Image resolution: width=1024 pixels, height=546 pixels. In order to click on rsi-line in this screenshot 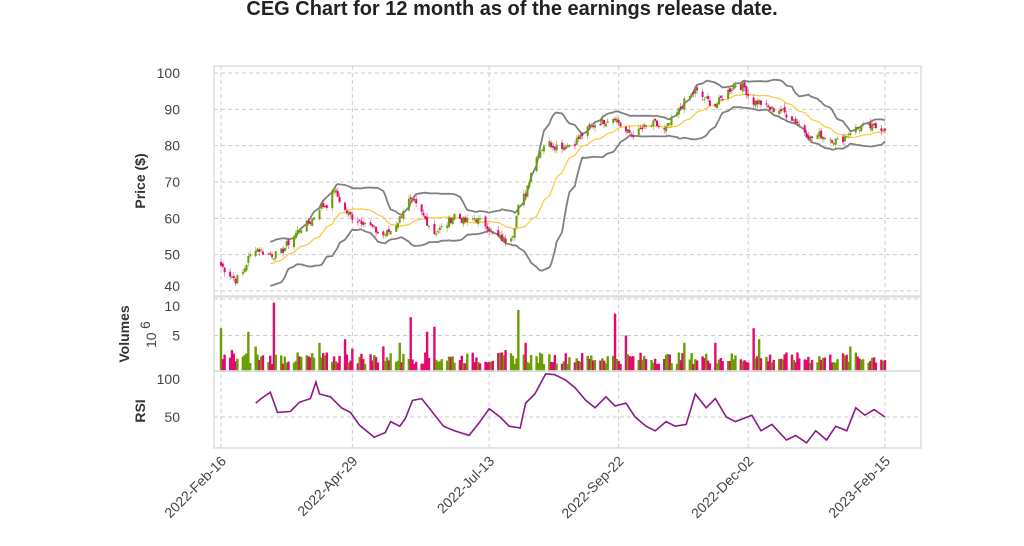, I will do `click(570, 408)`.